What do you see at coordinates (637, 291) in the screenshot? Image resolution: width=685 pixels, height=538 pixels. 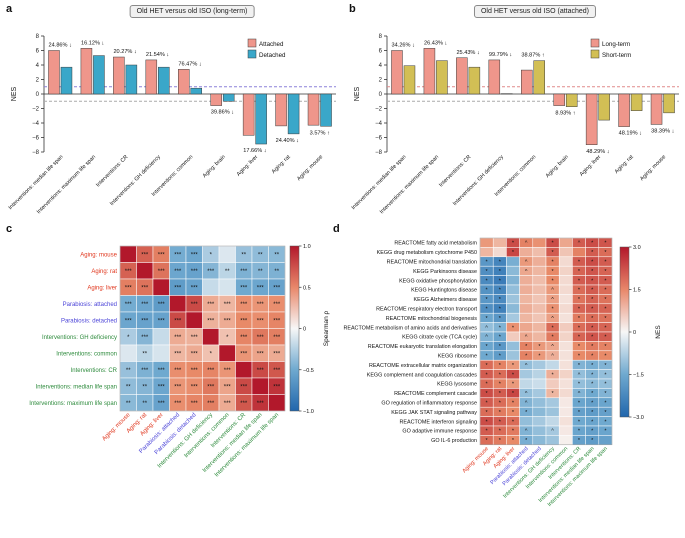 I see `colorbar-tick-label: 1.5` at bounding box center [637, 291].